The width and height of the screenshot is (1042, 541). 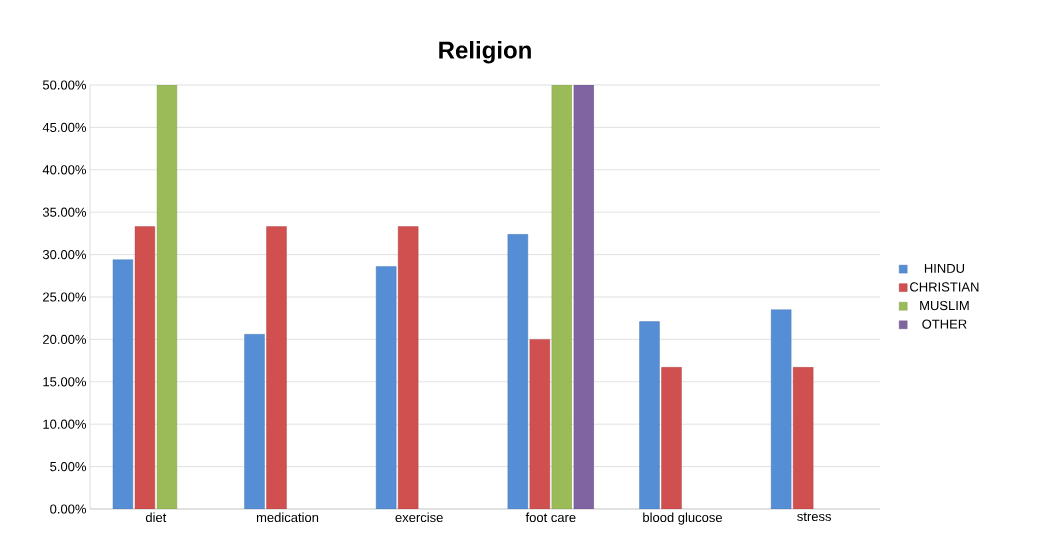 I want to click on x-tick-label: blood glucose, so click(x=682, y=518).